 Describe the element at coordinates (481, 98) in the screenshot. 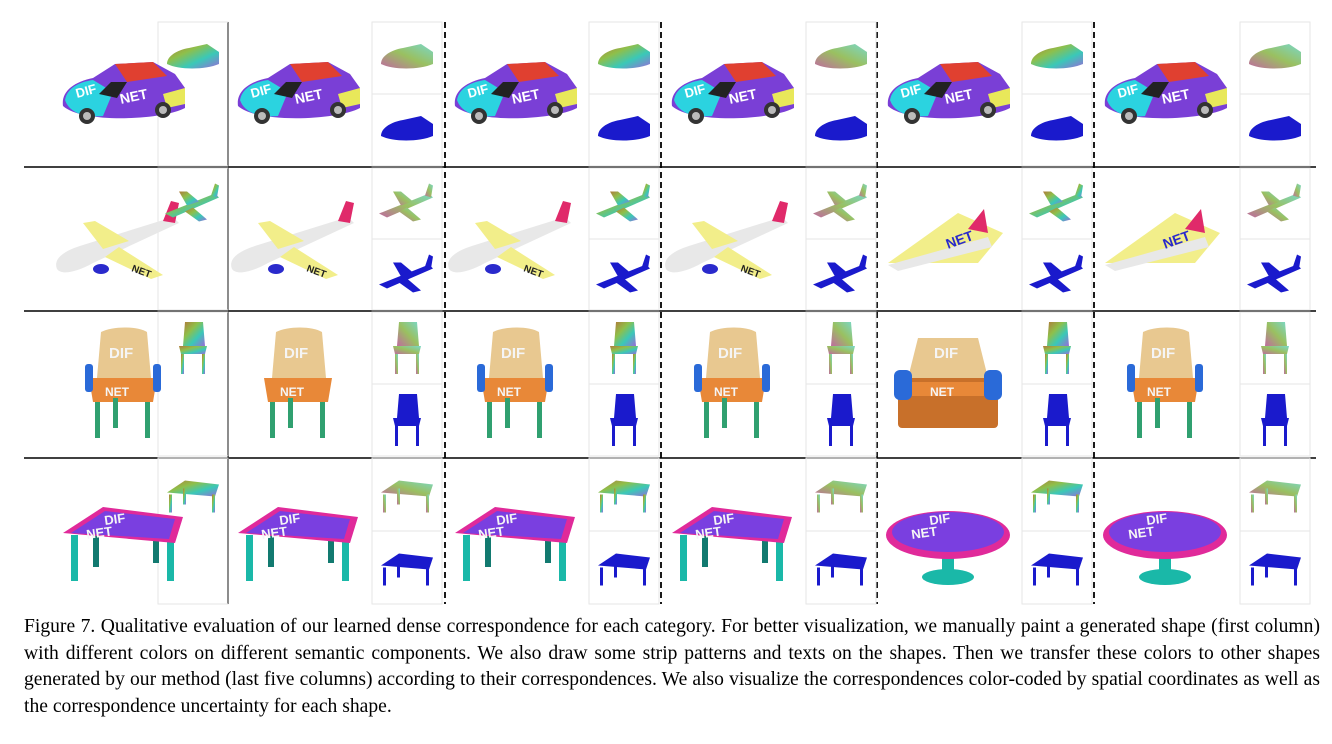

I see `car-hood` at that location.